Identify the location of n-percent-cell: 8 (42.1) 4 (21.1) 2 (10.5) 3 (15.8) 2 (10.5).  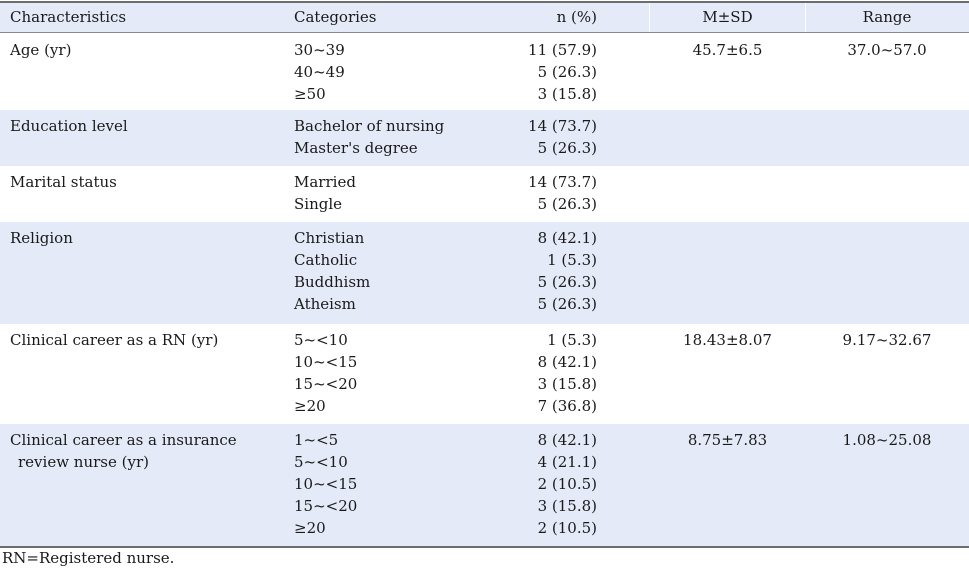
(533, 484).